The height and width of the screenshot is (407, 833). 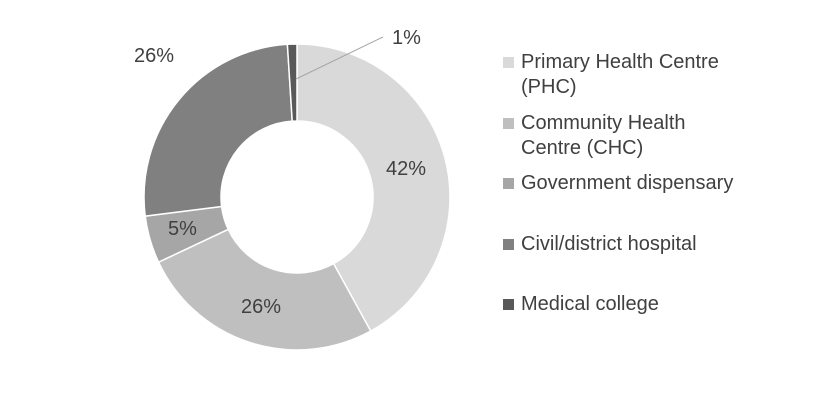 I want to click on legend-item-community-health-centre: Community Health Centre (CHC), so click(x=622, y=136).